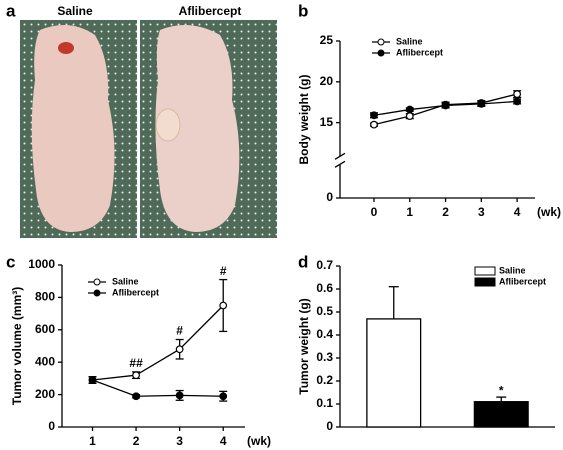 The width and height of the screenshot is (563, 450). Describe the element at coordinates (11, 10) in the screenshot. I see `panel-label: a` at that location.